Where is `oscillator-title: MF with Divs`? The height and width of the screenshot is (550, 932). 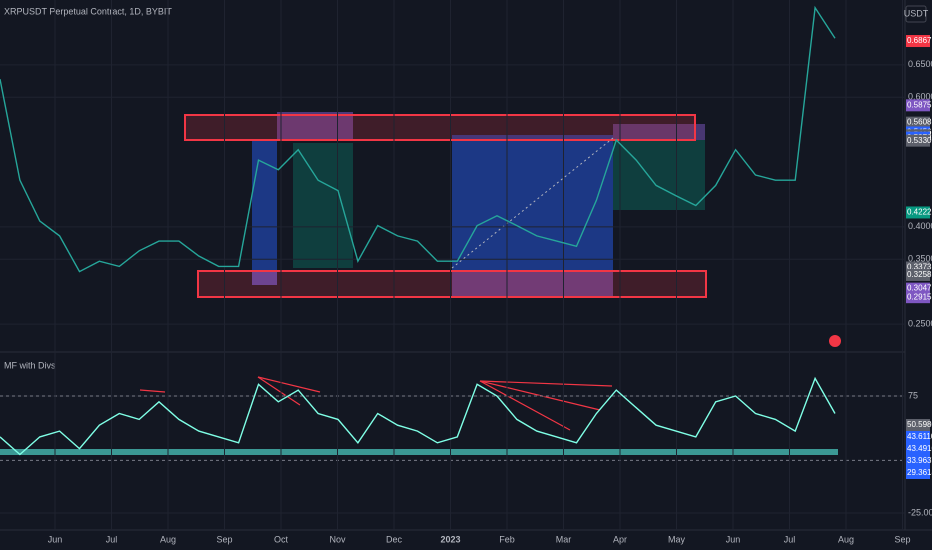 oscillator-title: MF with Divs is located at coordinates (30, 365).